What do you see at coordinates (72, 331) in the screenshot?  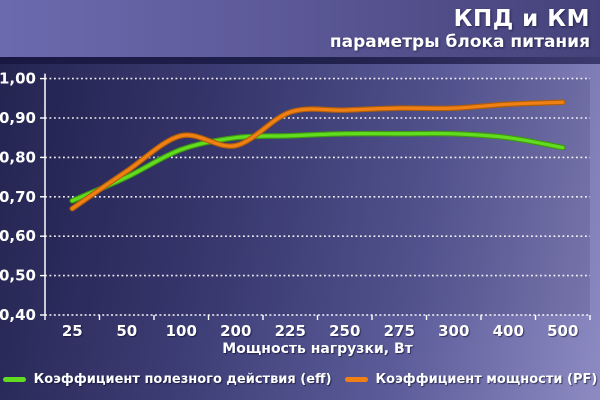 I see `x-axis-label: 25` at bounding box center [72, 331].